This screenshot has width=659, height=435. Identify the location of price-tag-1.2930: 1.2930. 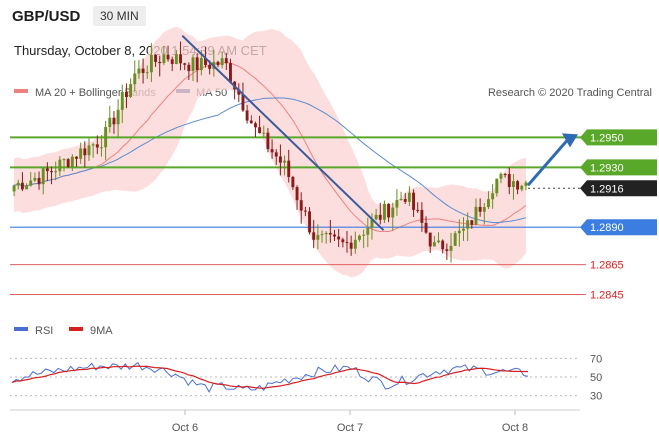
(618, 167).